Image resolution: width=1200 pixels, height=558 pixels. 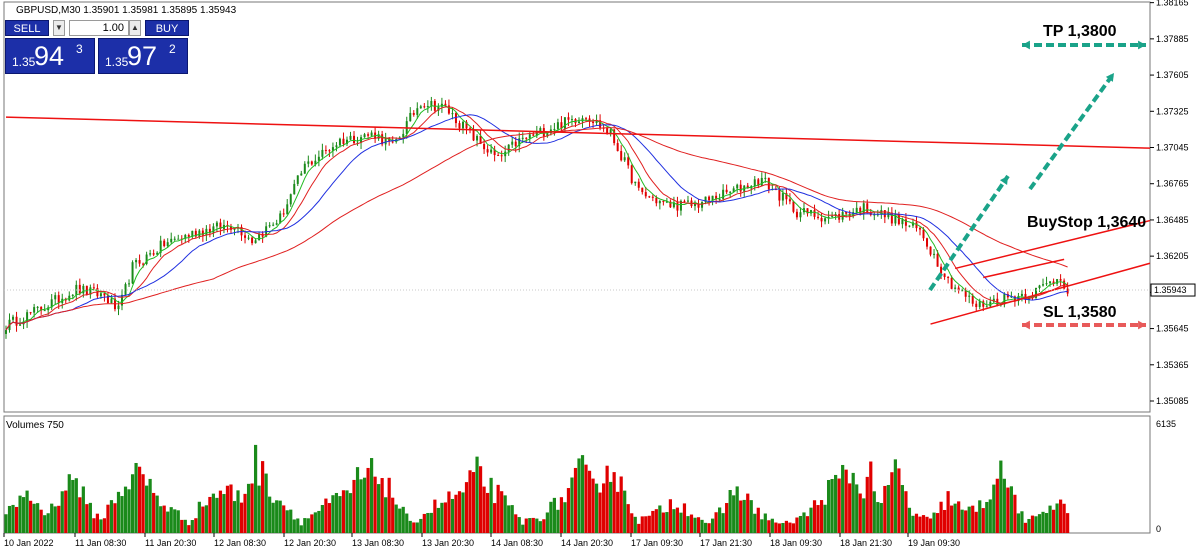 What do you see at coordinates (866, 543) in the screenshot?
I see `time-tick-label: 18 Jan 21:30` at bounding box center [866, 543].